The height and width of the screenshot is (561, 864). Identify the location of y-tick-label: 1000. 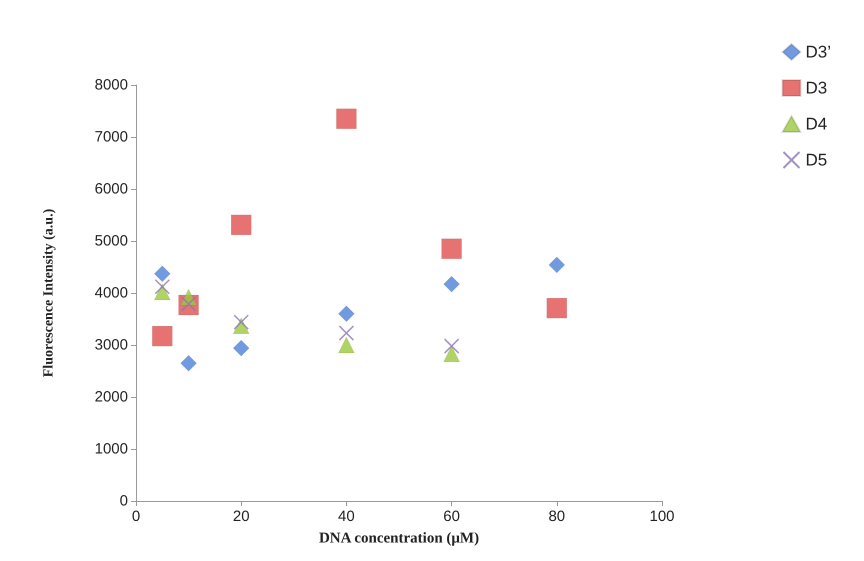
(111, 449).